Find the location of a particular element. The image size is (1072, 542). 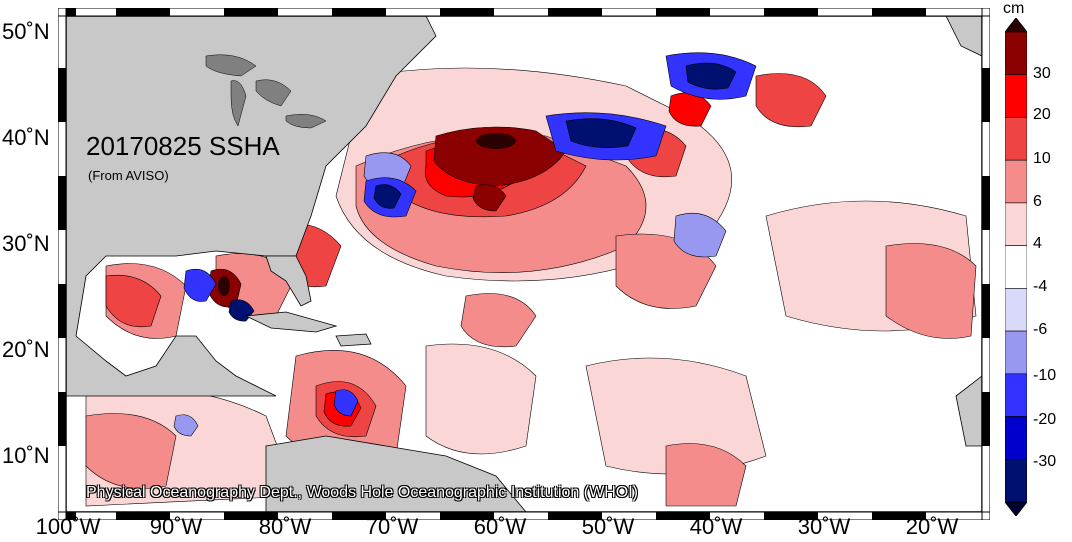

colorbar-unit: cm is located at coordinates (1014, 8).